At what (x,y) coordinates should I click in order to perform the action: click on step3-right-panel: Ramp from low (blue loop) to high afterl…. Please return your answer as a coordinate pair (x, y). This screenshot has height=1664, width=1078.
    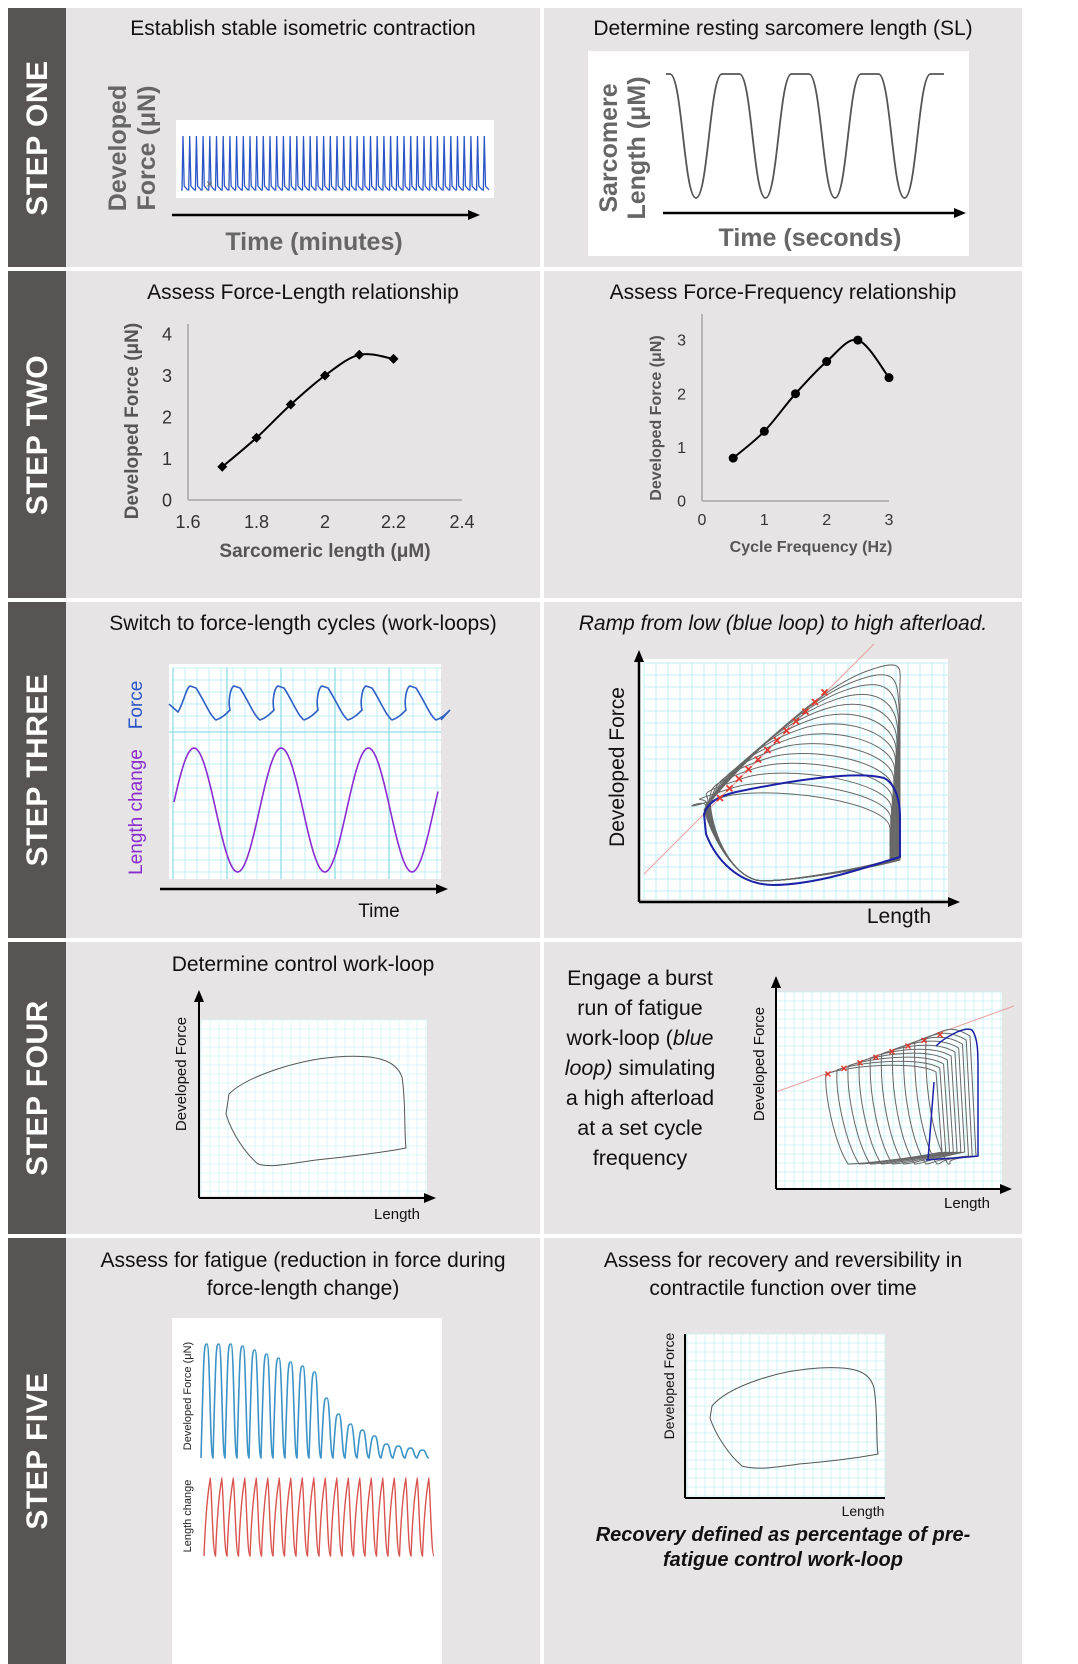
    Looking at the image, I should click on (783, 770).